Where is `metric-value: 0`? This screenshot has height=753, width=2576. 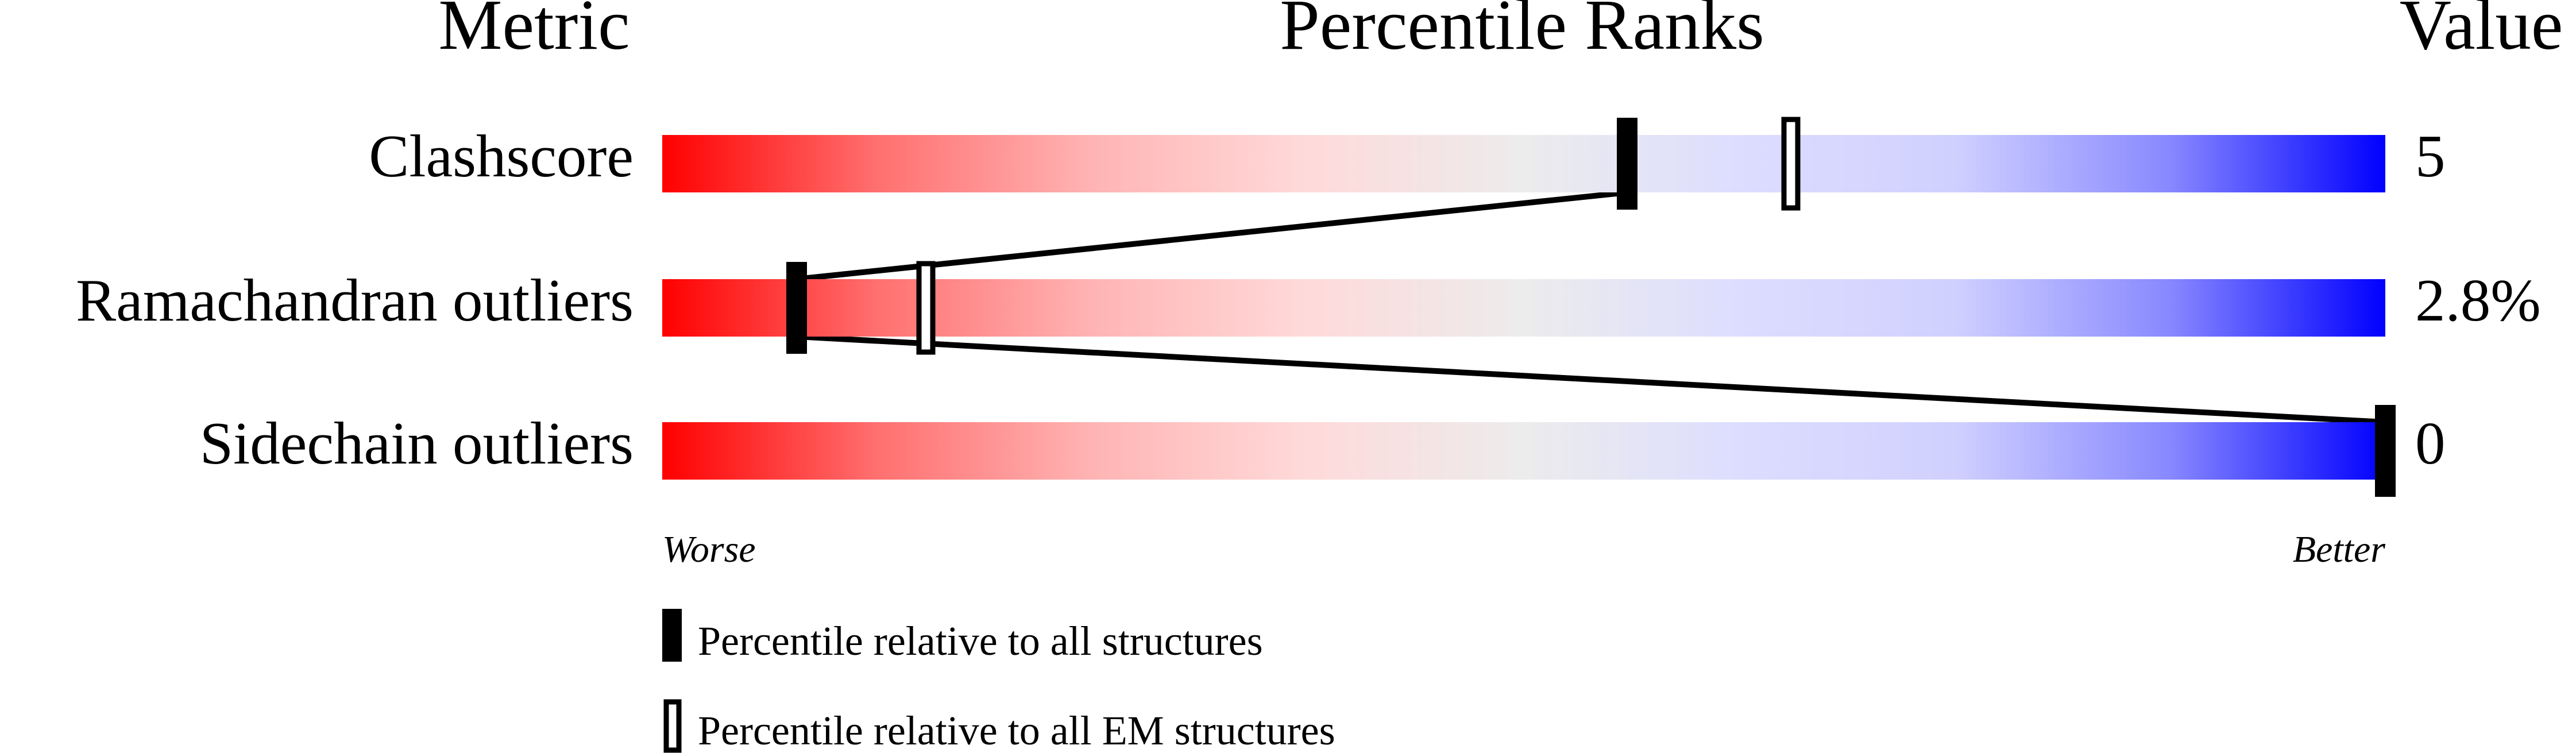
metric-value: 0 is located at coordinates (2430, 443).